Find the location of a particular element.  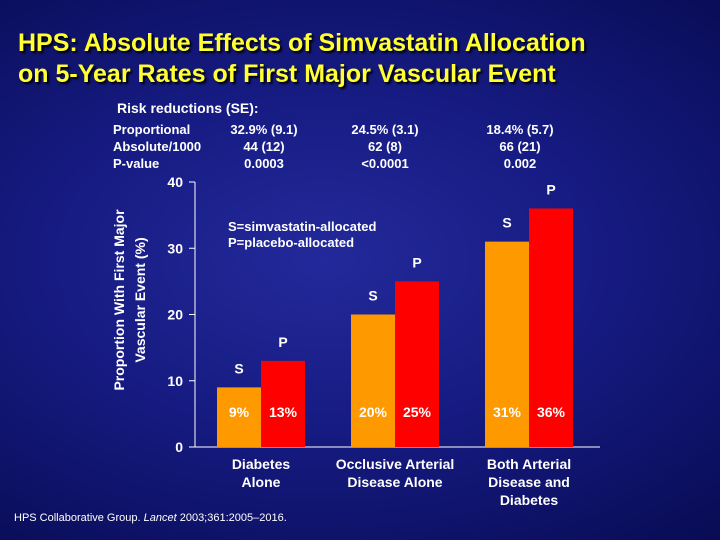

y-tick-label: 40 is located at coordinates (175, 182).